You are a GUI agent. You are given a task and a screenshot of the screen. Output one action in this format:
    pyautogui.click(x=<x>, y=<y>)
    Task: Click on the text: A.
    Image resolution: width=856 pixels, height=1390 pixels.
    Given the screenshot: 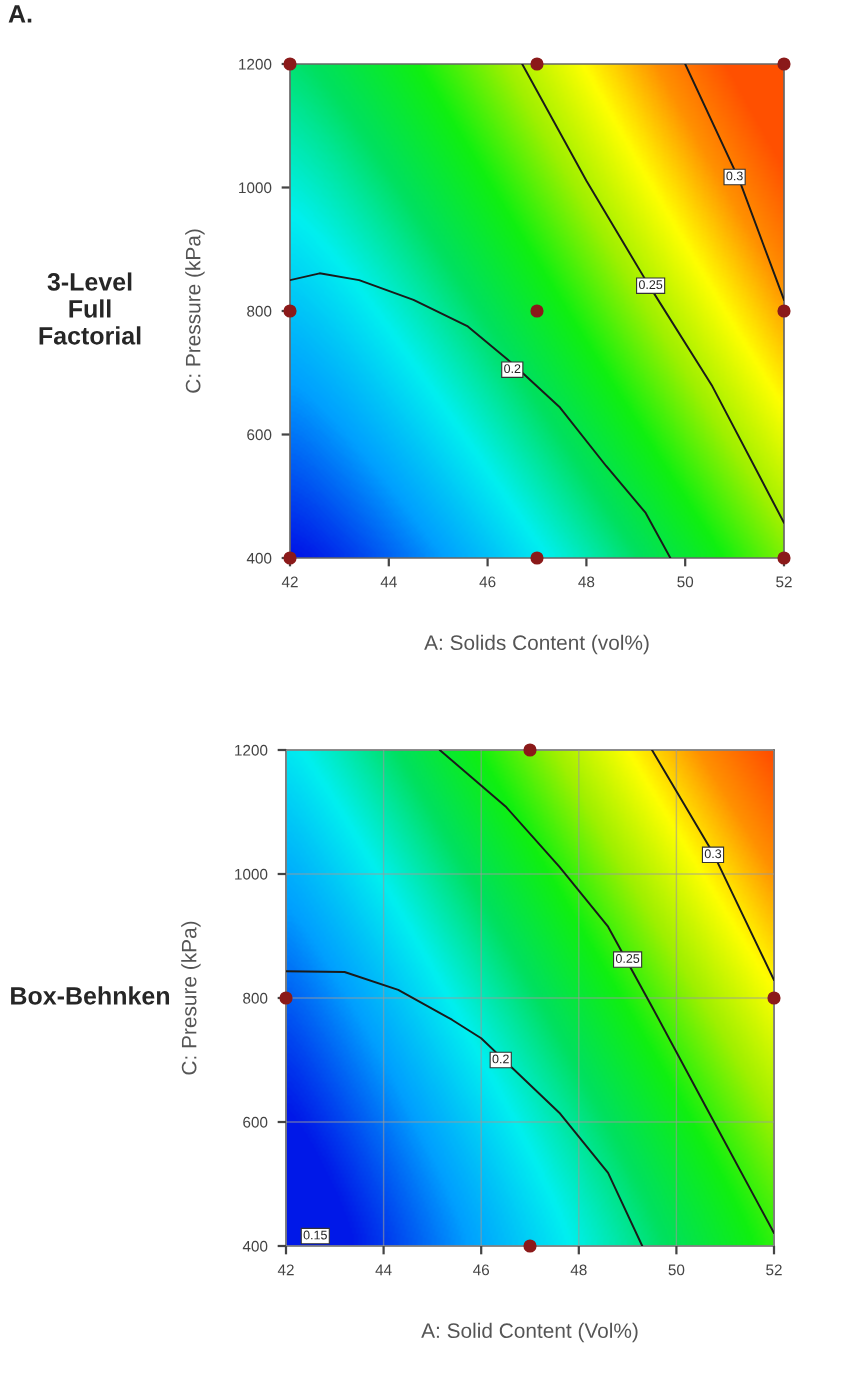 What is the action you would take?
    pyautogui.click(x=20, y=14)
    